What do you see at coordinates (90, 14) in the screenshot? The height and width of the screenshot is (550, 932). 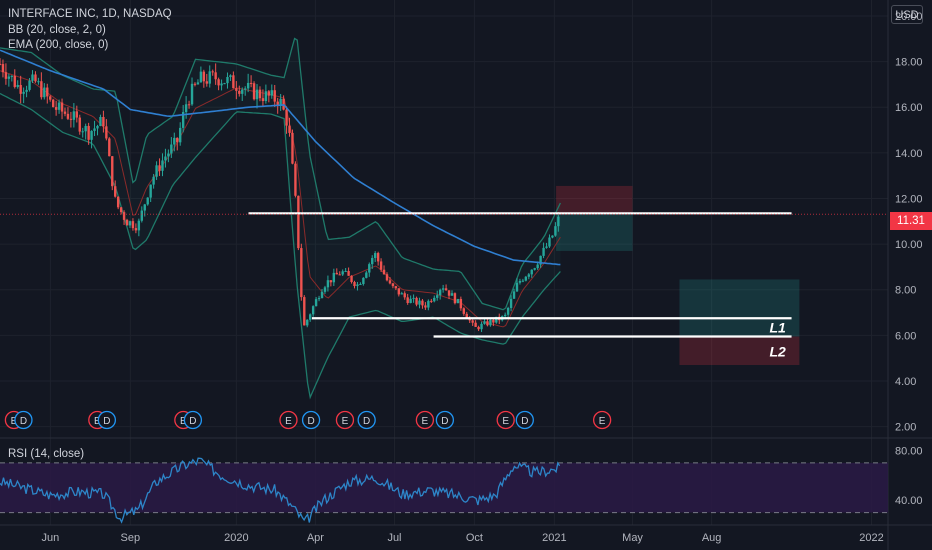 I see `symbol-title: INTERFACE INC, 1D, NASDAQ` at bounding box center [90, 14].